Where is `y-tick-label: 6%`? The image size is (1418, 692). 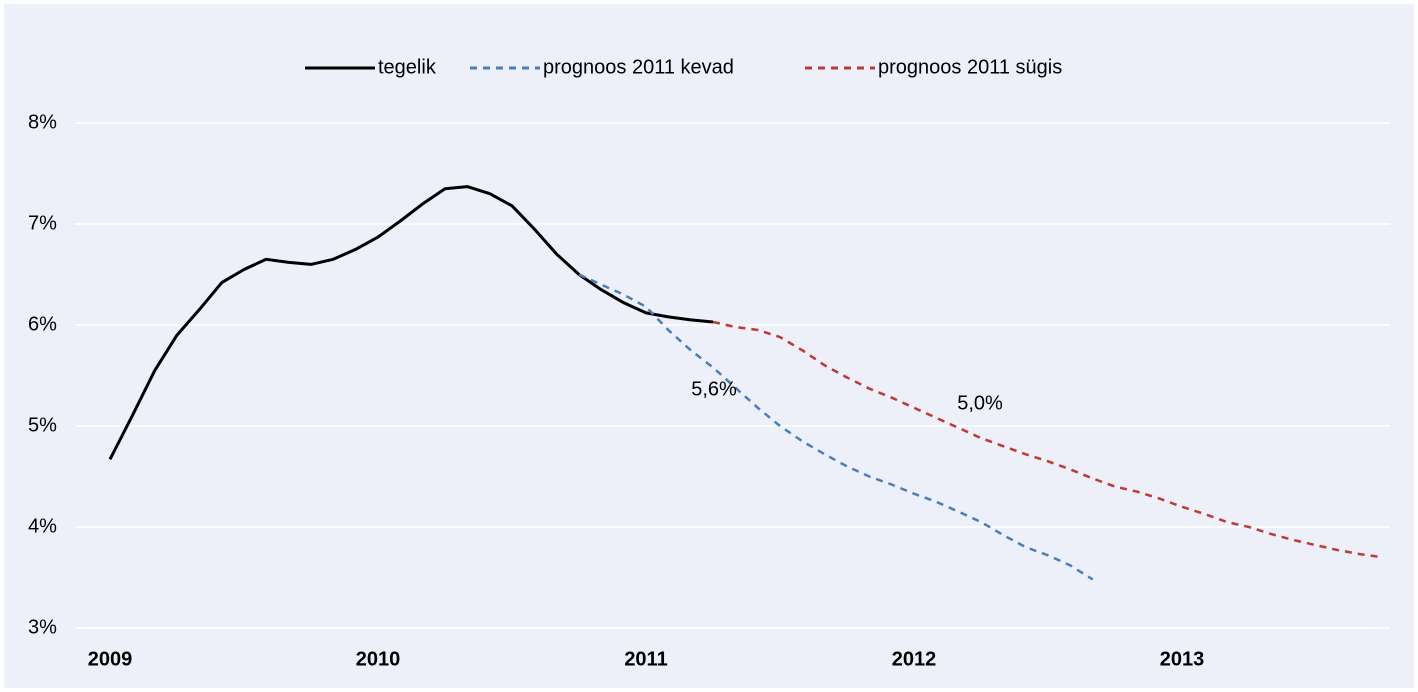 y-tick-label: 6% is located at coordinates (42, 324).